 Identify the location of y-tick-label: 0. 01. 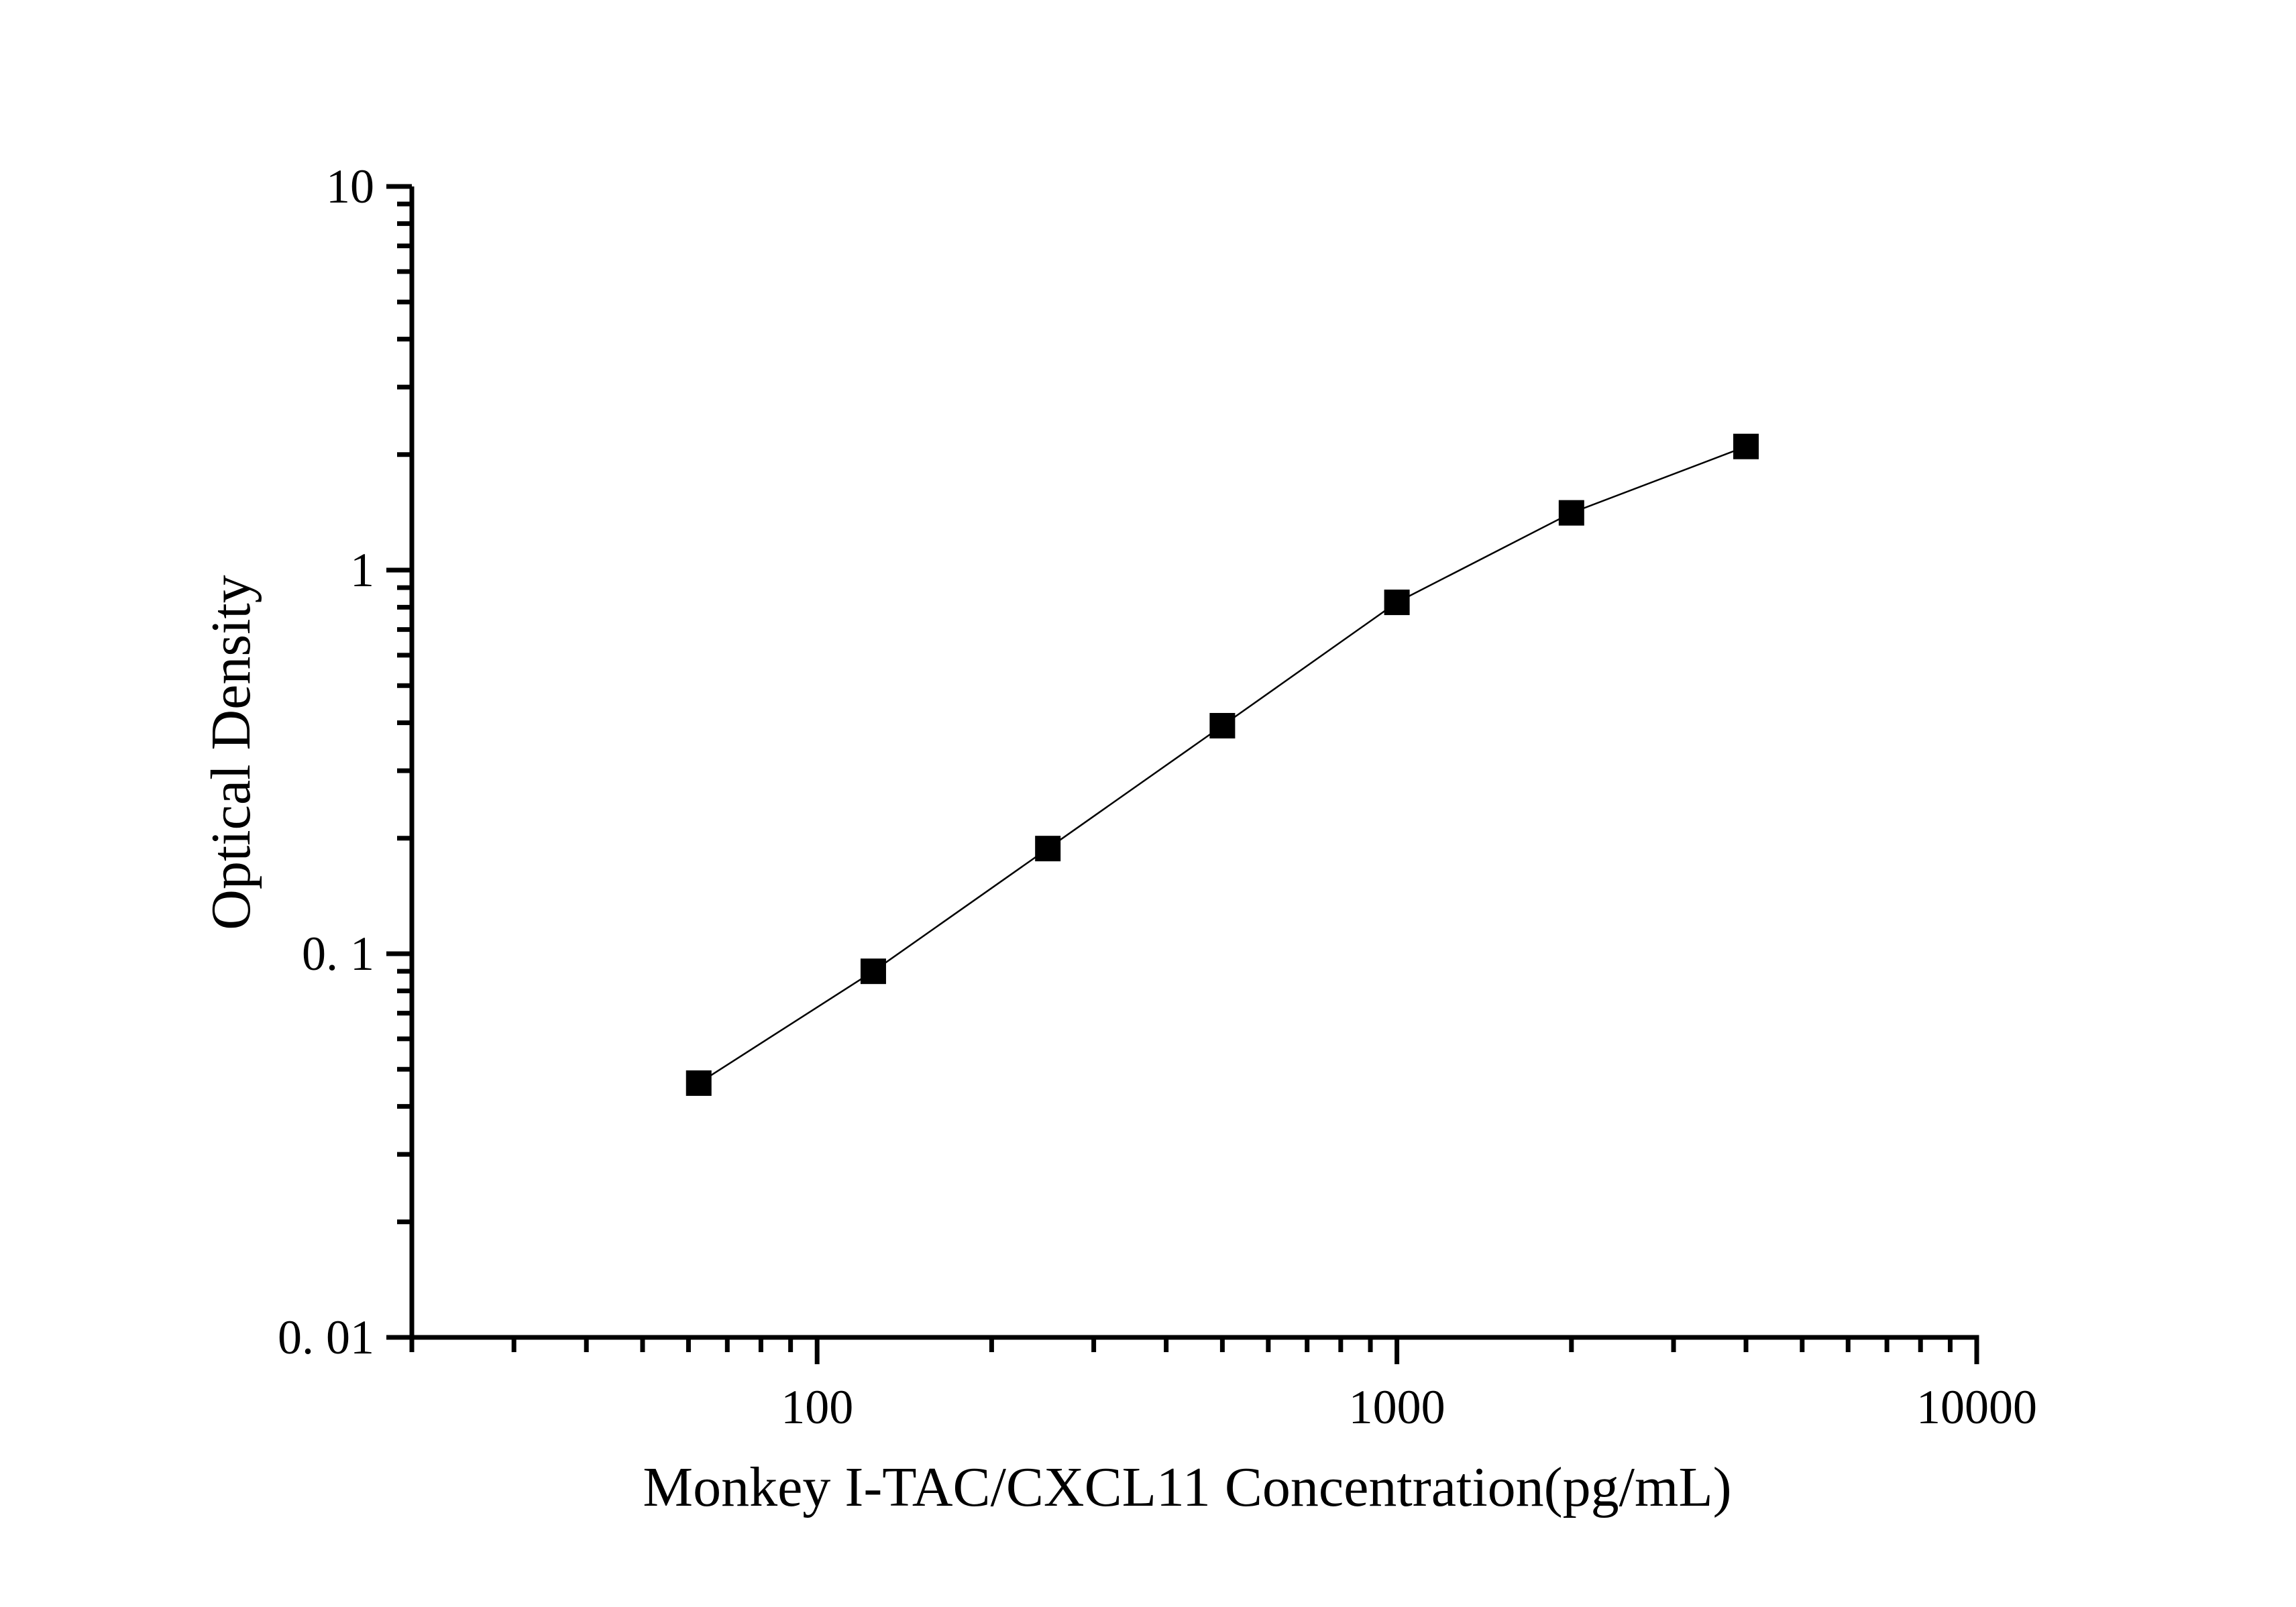
(326, 1337).